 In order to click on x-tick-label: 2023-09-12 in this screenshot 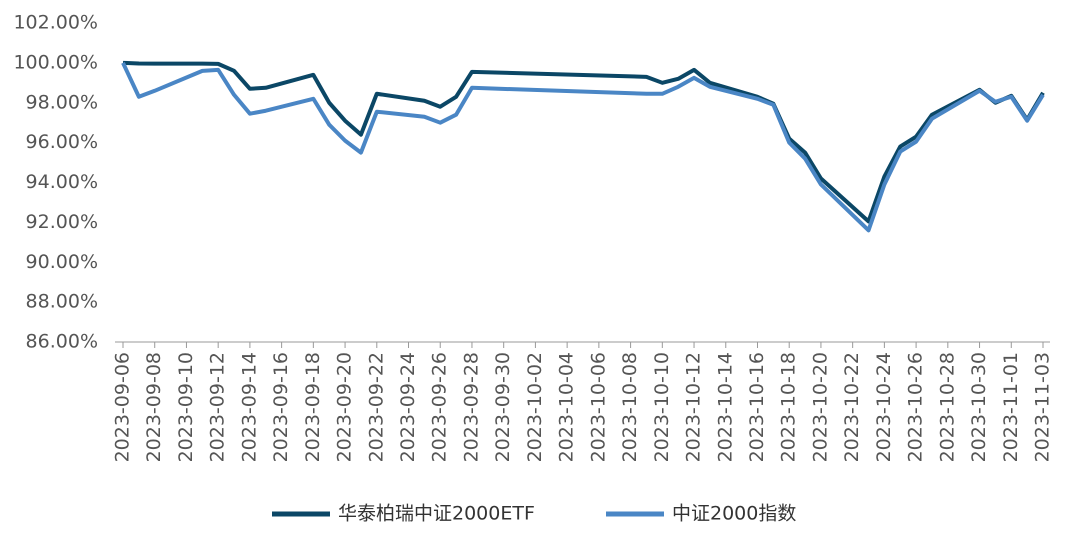, I will do `click(218, 407)`.